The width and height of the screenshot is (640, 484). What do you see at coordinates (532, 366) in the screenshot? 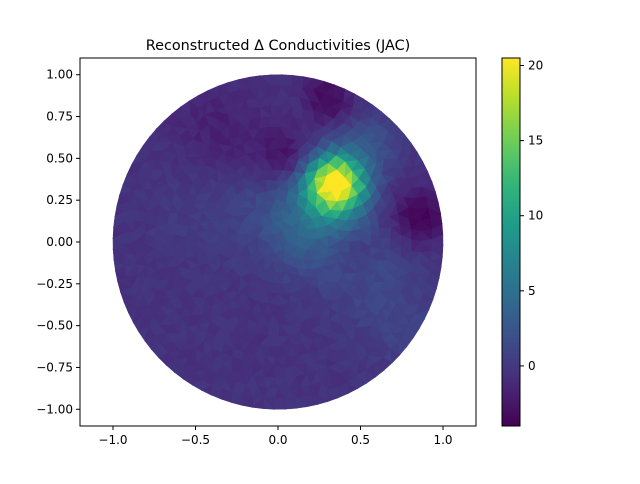
I see `colorbar-tick-label: 0` at bounding box center [532, 366].